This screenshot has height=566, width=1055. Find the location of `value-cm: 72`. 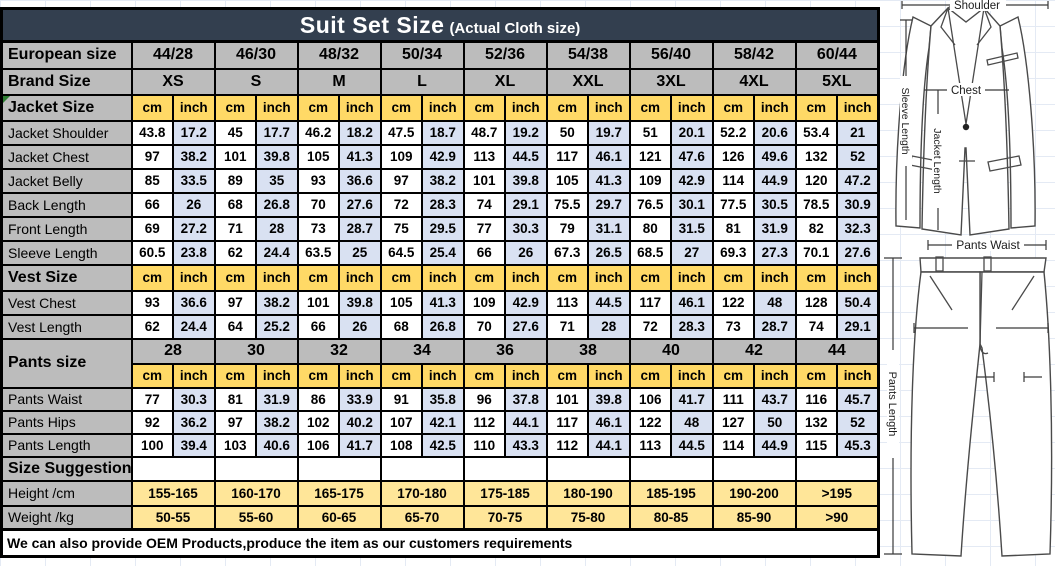

value-cm: 72 is located at coordinates (401, 204).